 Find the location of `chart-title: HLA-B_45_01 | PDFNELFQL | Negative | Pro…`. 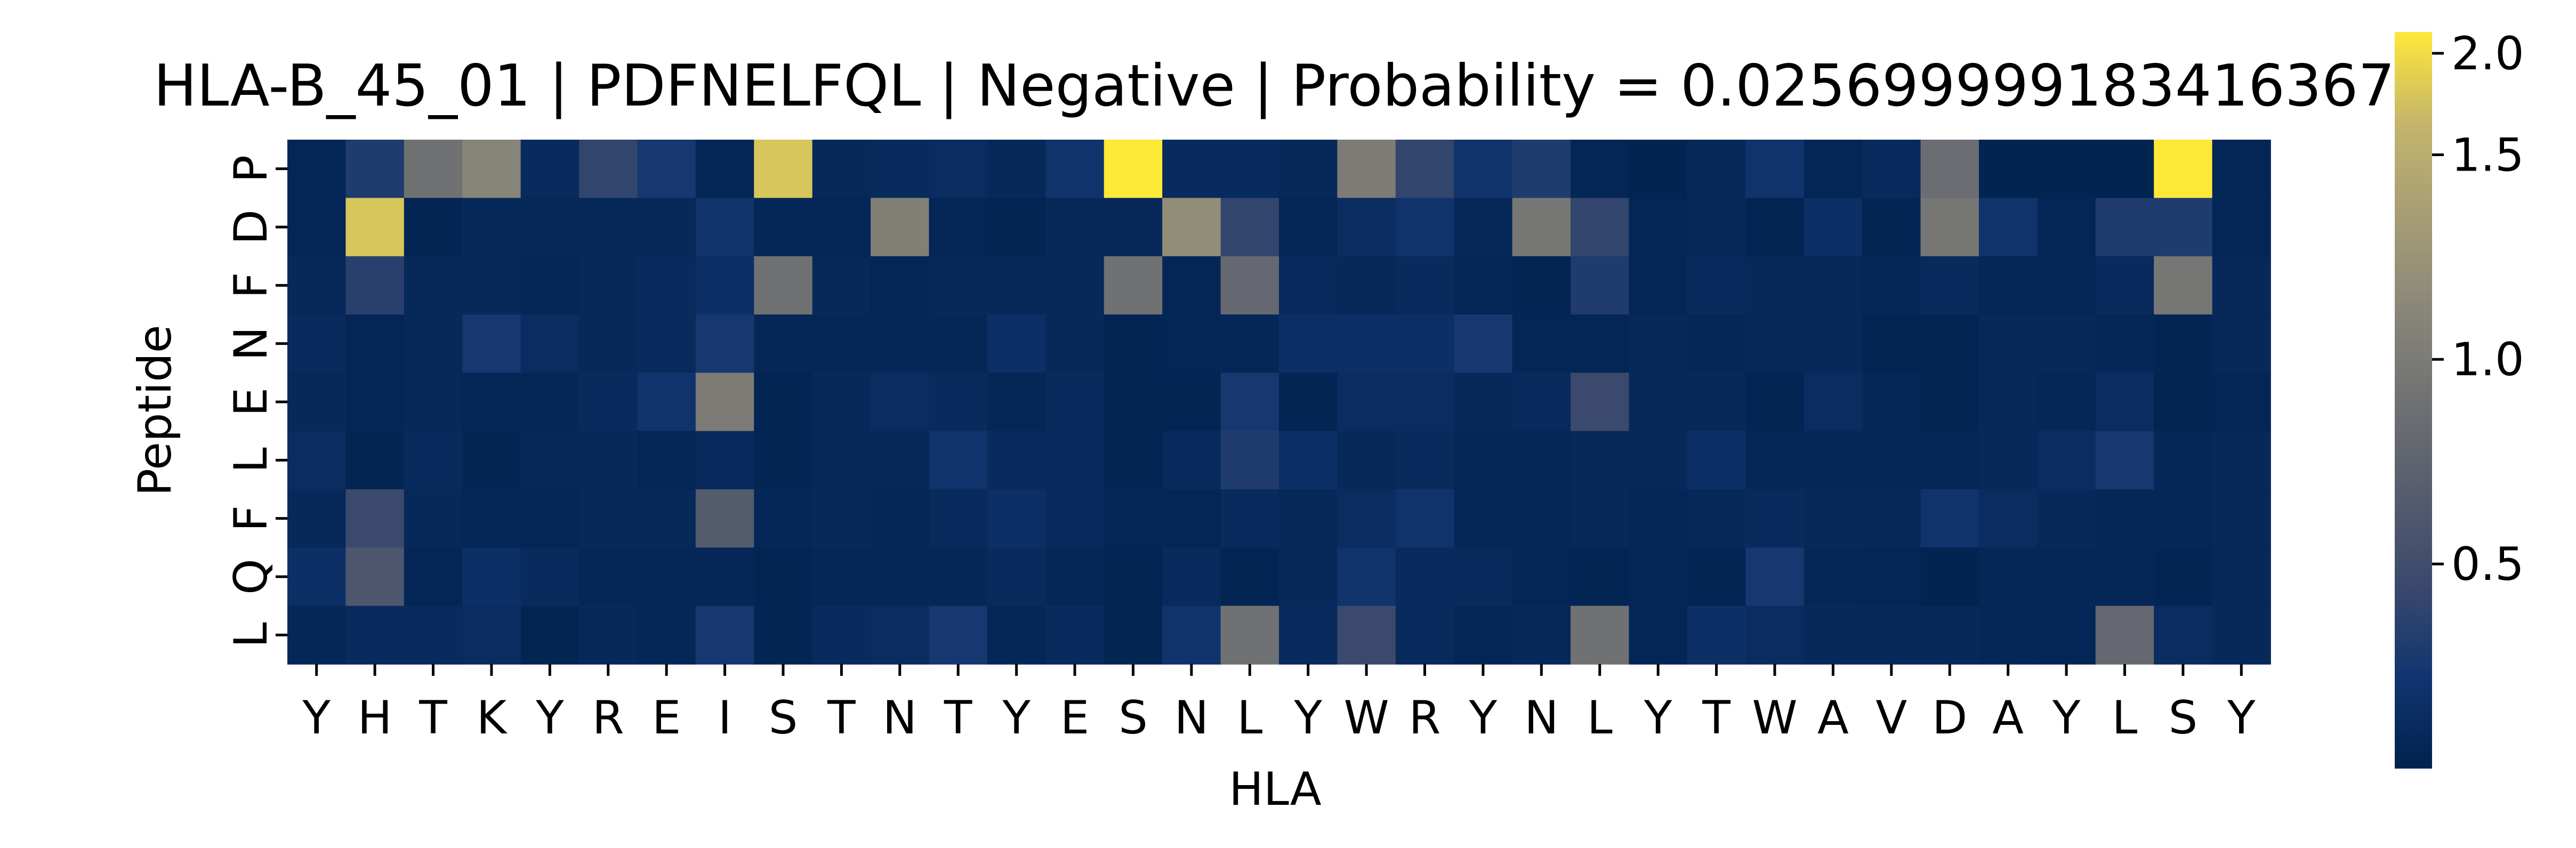

chart-title: HLA-B_45_01 | PDFNELFQL | Negative | Pro… is located at coordinates (1274, 86).